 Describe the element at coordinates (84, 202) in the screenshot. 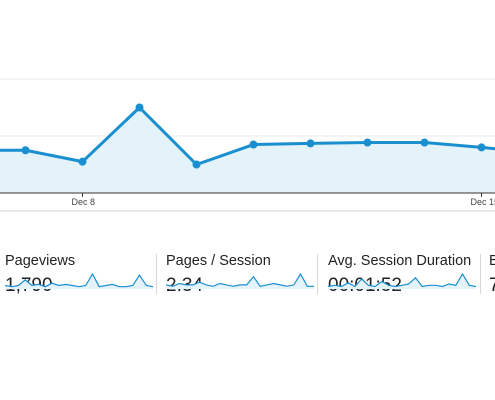

I see `chart-x-tick-label: Dec 8` at that location.